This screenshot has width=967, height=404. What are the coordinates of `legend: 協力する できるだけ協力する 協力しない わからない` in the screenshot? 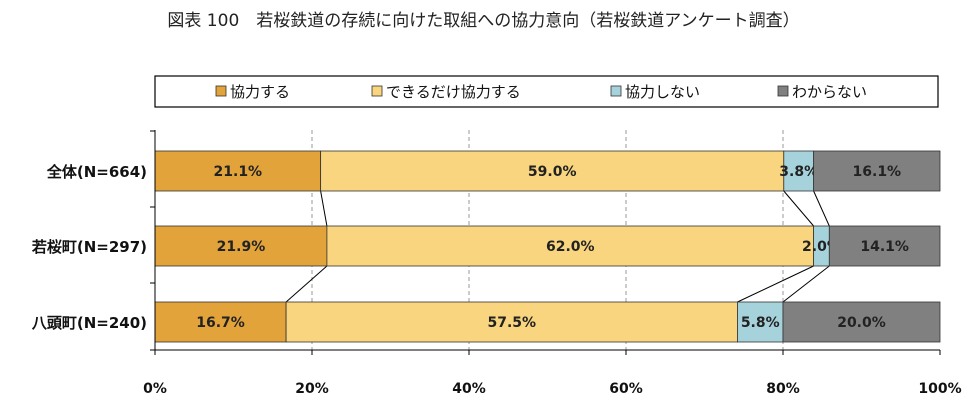 It's located at (546, 91).